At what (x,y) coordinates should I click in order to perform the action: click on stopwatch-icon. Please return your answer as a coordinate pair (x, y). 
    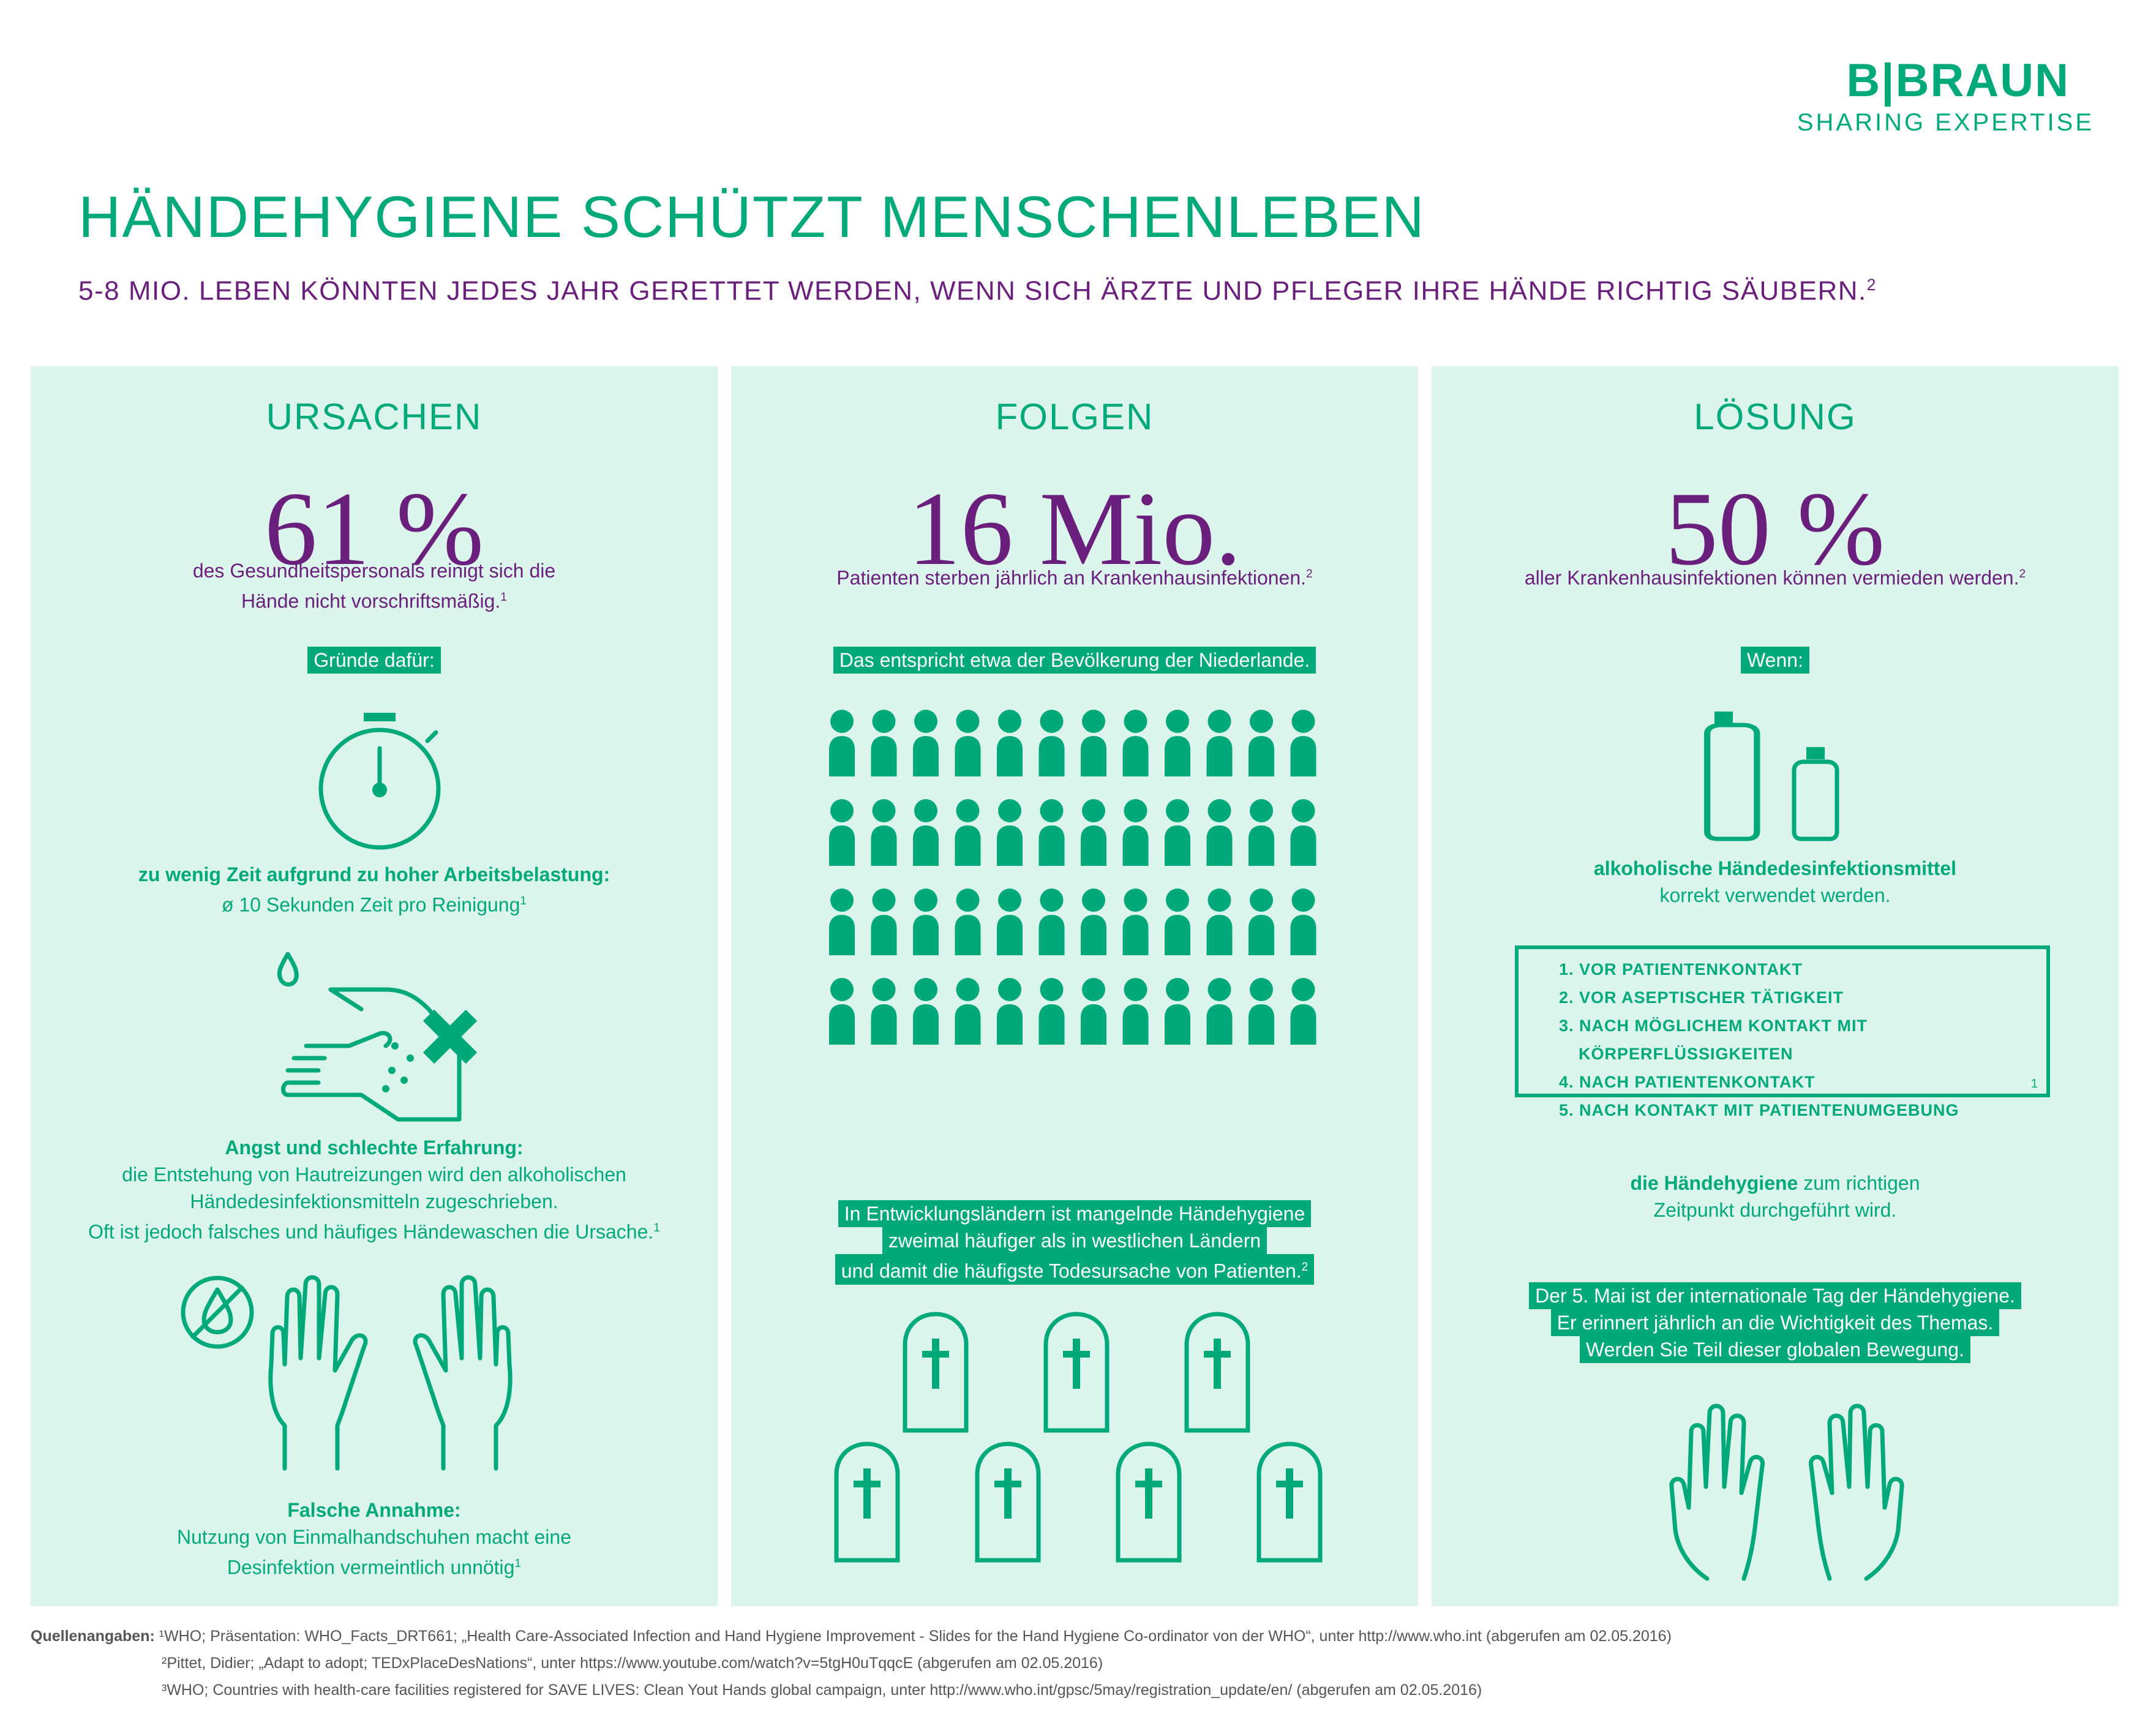
    Looking at the image, I should click on (379, 782).